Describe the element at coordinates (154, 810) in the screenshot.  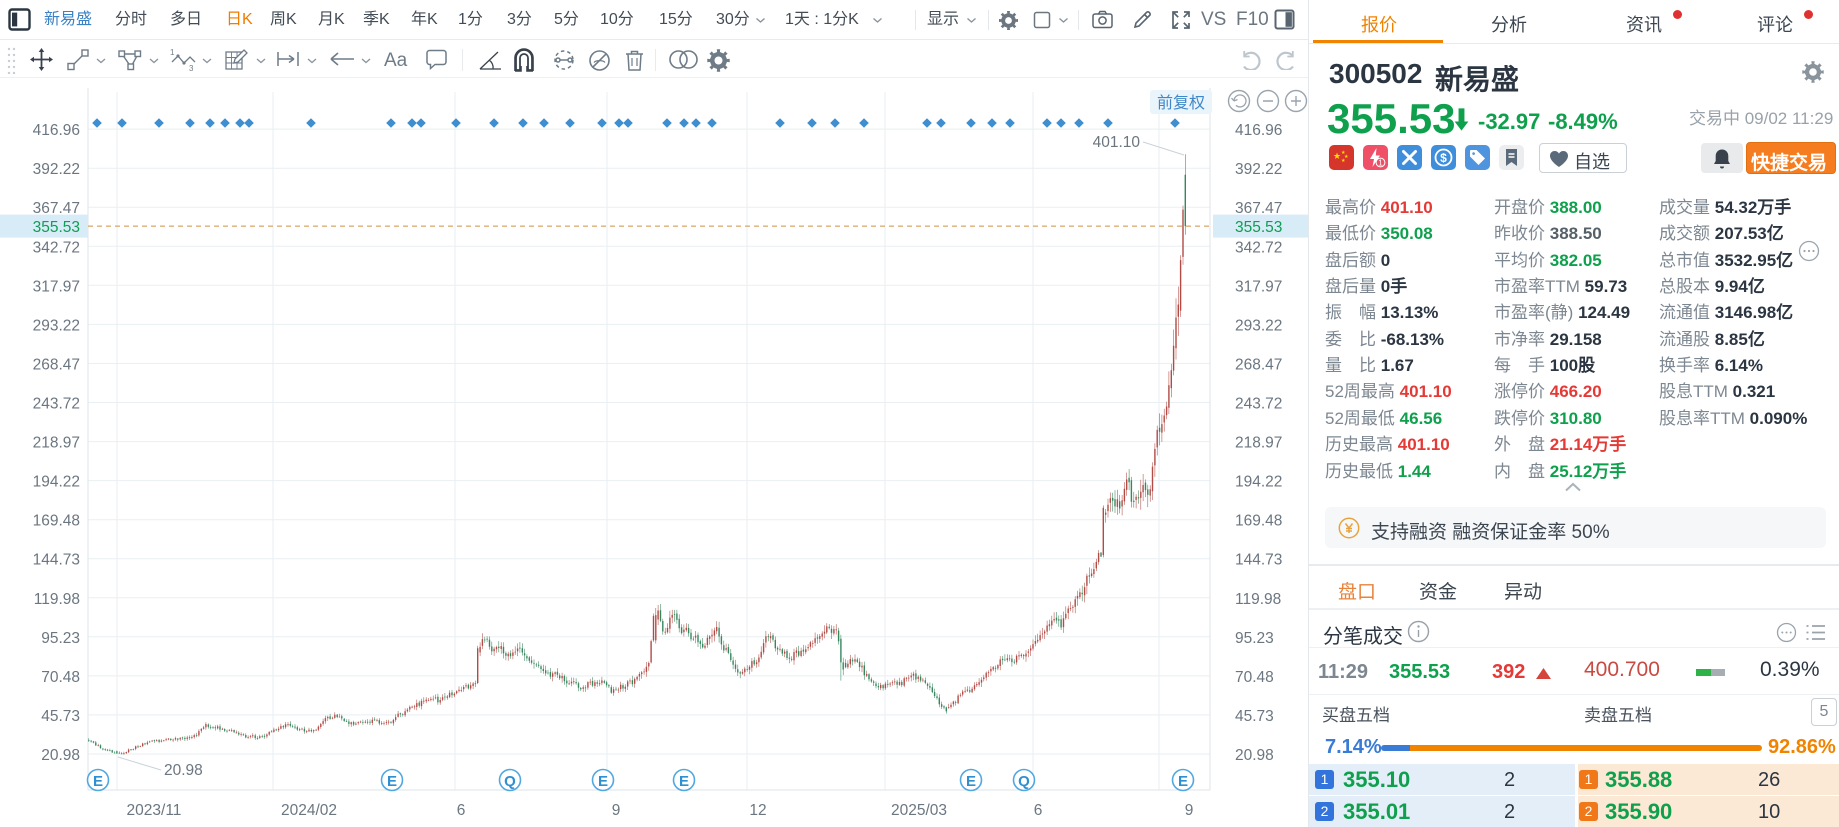
I see `svg-text: 2023/11` at that location.